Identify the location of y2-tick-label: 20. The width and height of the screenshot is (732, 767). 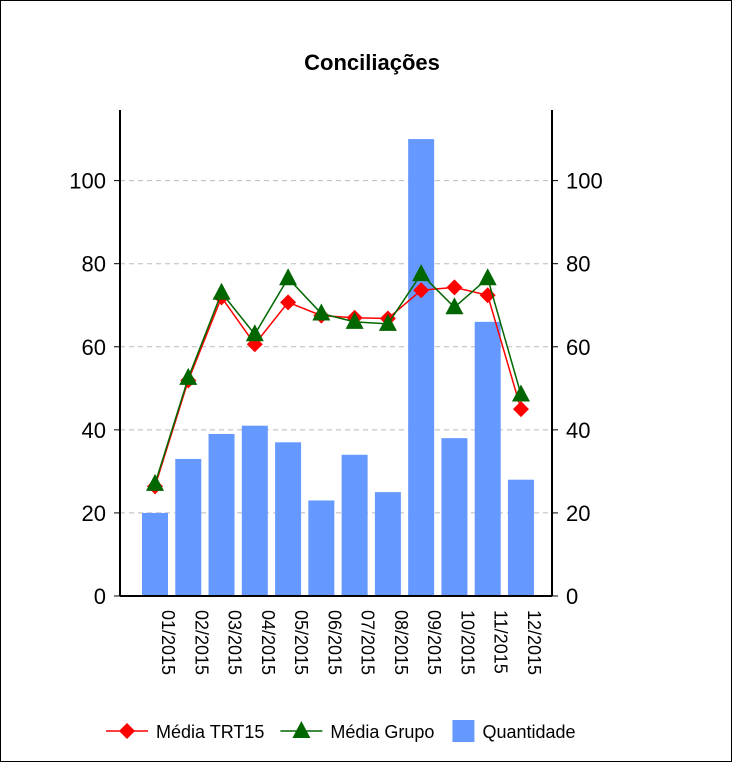
(578, 513).